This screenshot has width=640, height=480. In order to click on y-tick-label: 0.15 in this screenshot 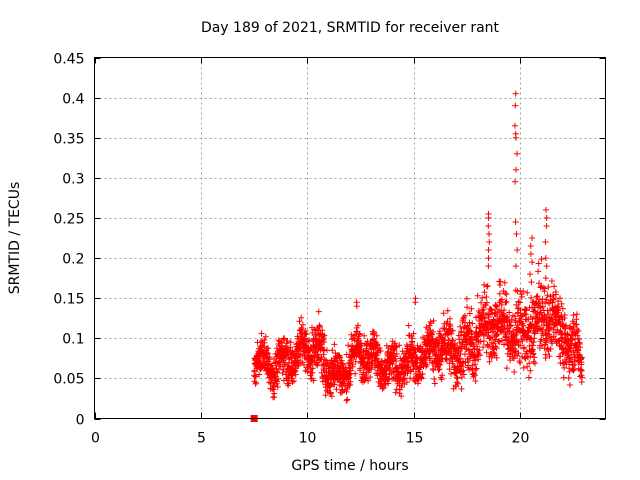, I will do `click(68, 300)`.